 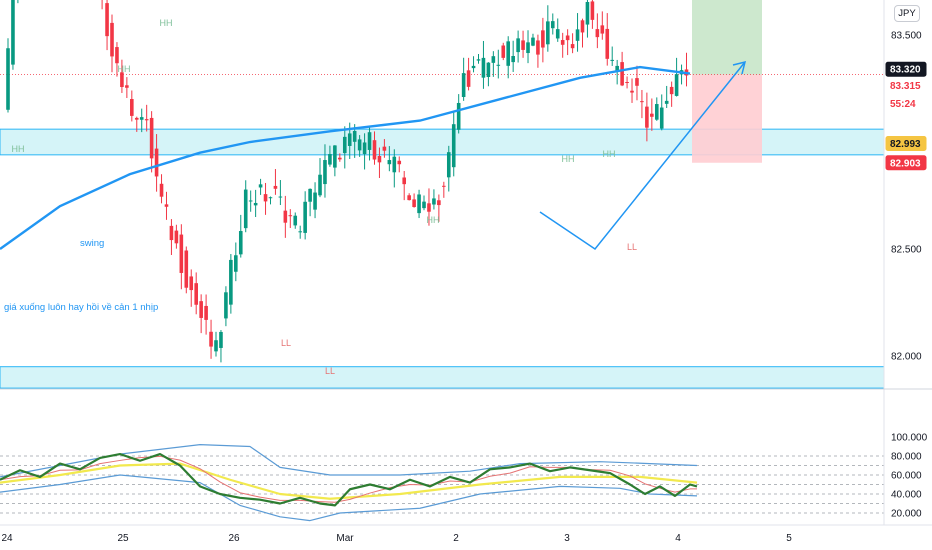 I want to click on swing-zone-label: swing, so click(x=92, y=243).